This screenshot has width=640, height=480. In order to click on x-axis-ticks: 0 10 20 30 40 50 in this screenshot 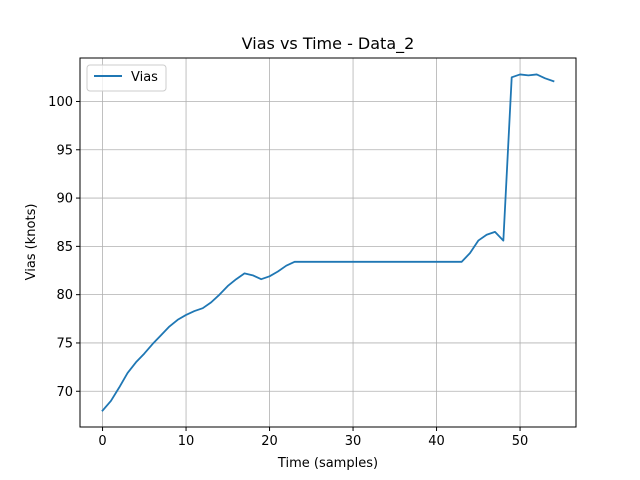, I will do `click(313, 438)`.